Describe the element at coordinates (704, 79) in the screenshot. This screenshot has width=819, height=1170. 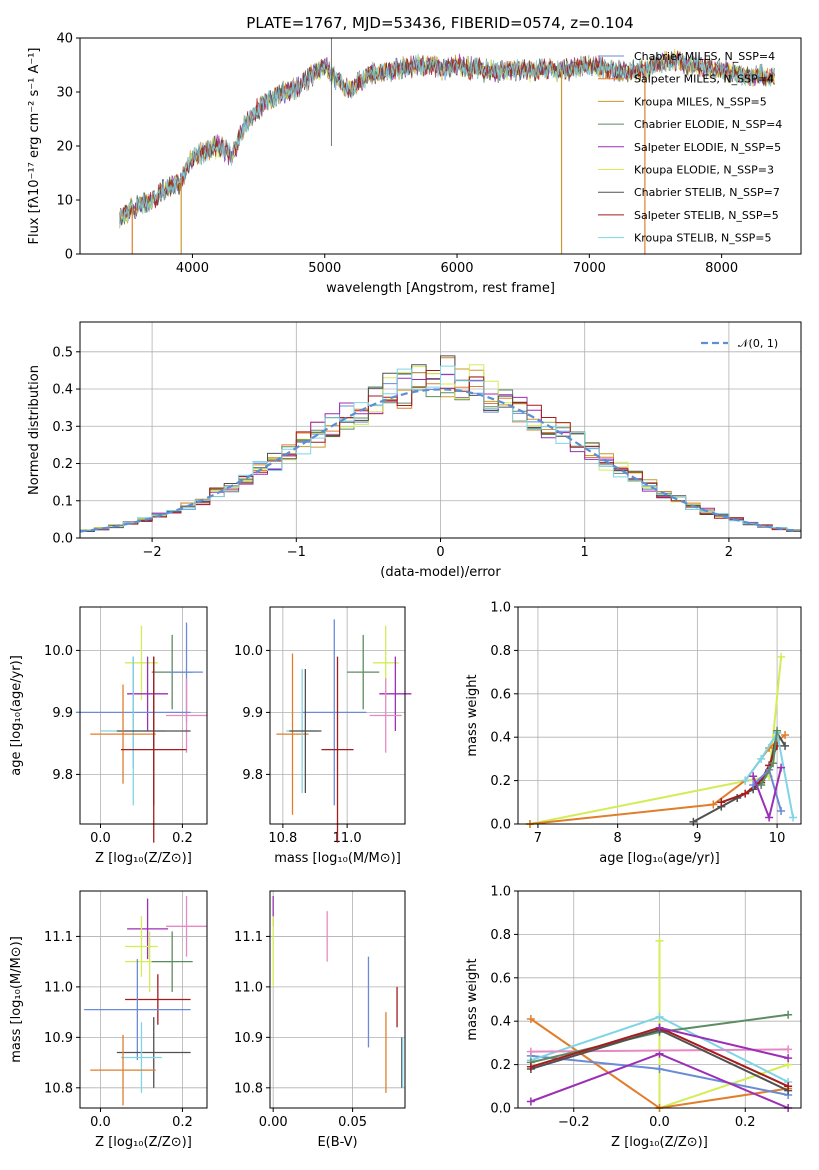
I see `legend-label: Salpeter MILES, N_SSP=4` at that location.